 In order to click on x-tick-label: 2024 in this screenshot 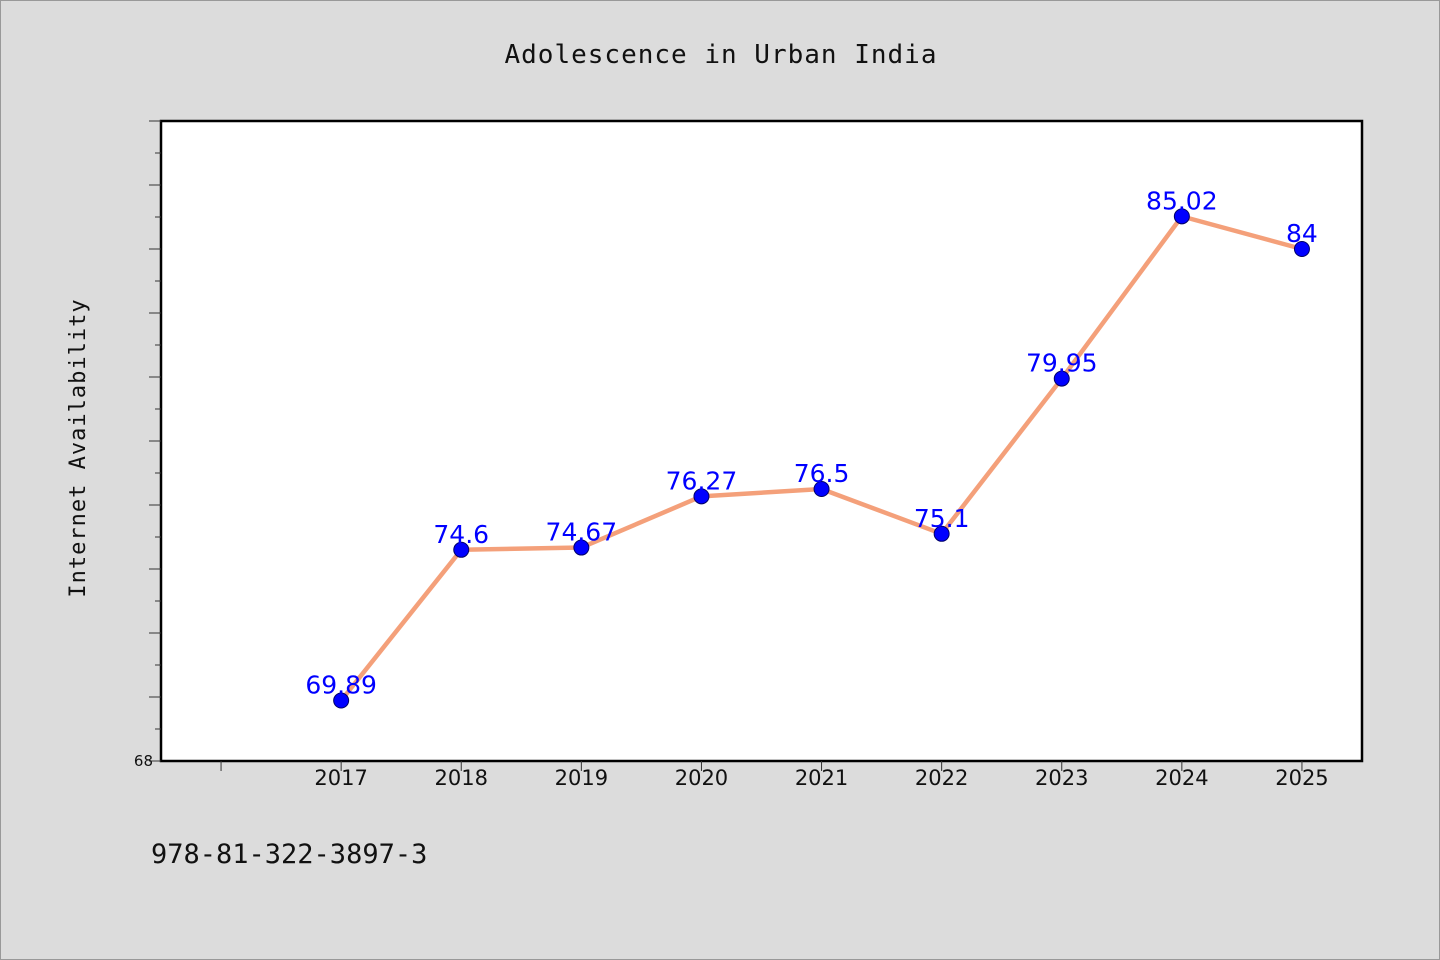, I will do `click(1181, 778)`.